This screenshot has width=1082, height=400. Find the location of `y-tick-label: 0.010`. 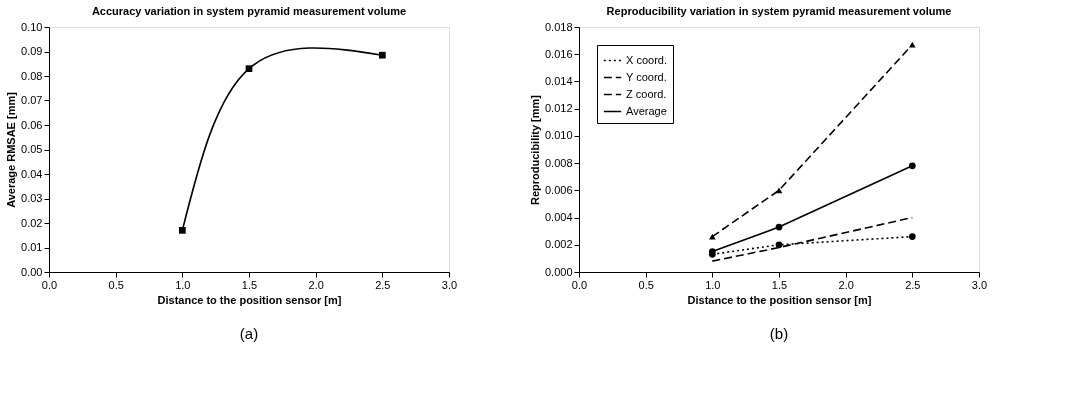

y-tick-label: 0.010 is located at coordinates (558, 135).